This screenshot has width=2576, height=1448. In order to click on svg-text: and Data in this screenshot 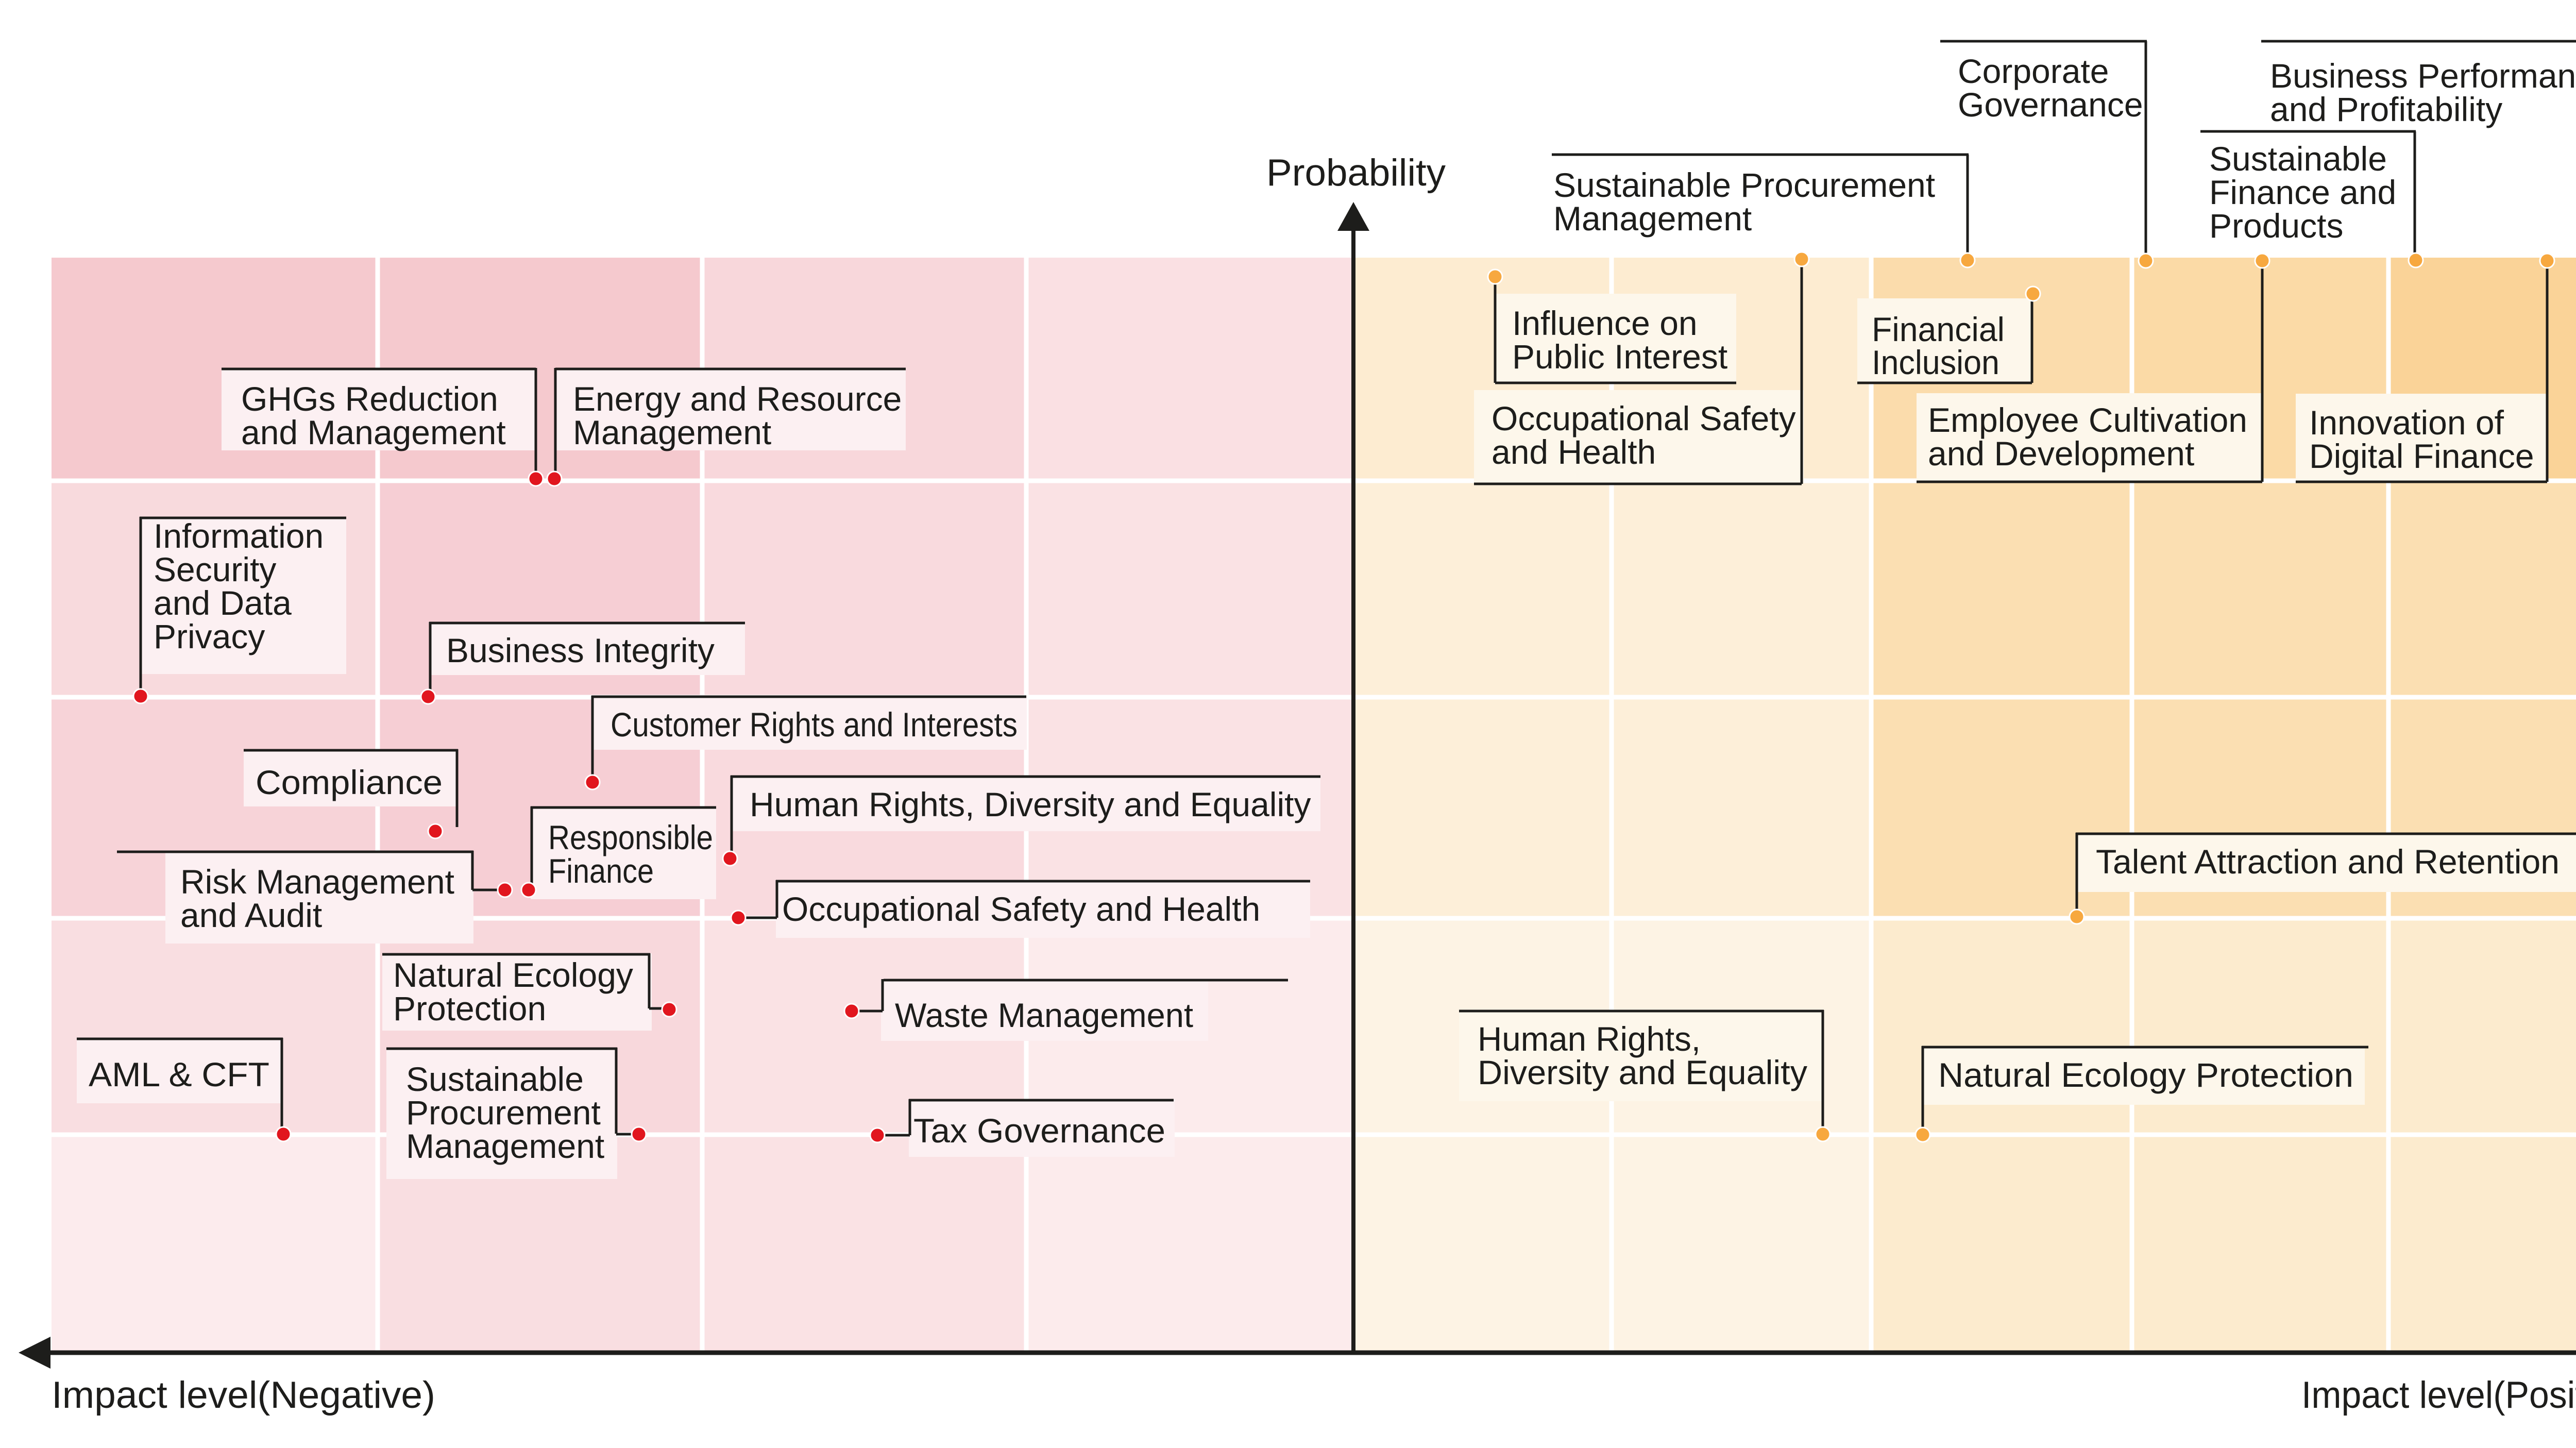, I will do `click(223, 603)`.